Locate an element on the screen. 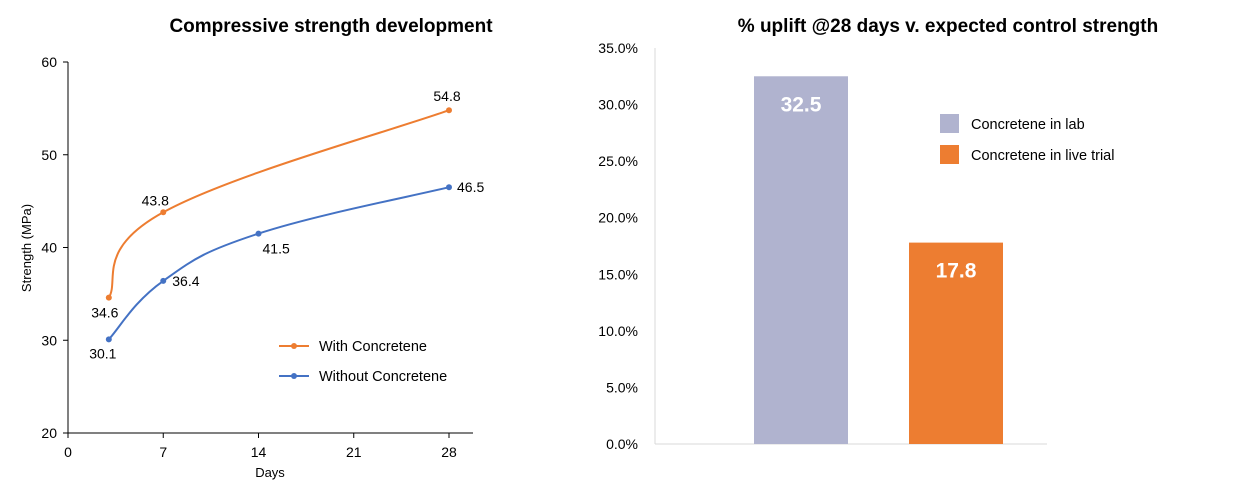  legend-label: Concretene in lab is located at coordinates (1028, 125).